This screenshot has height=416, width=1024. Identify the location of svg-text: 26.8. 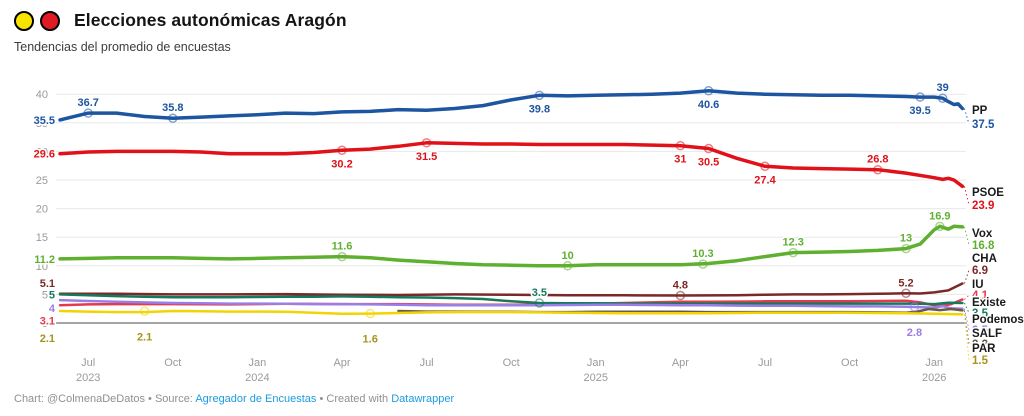
(877, 160).